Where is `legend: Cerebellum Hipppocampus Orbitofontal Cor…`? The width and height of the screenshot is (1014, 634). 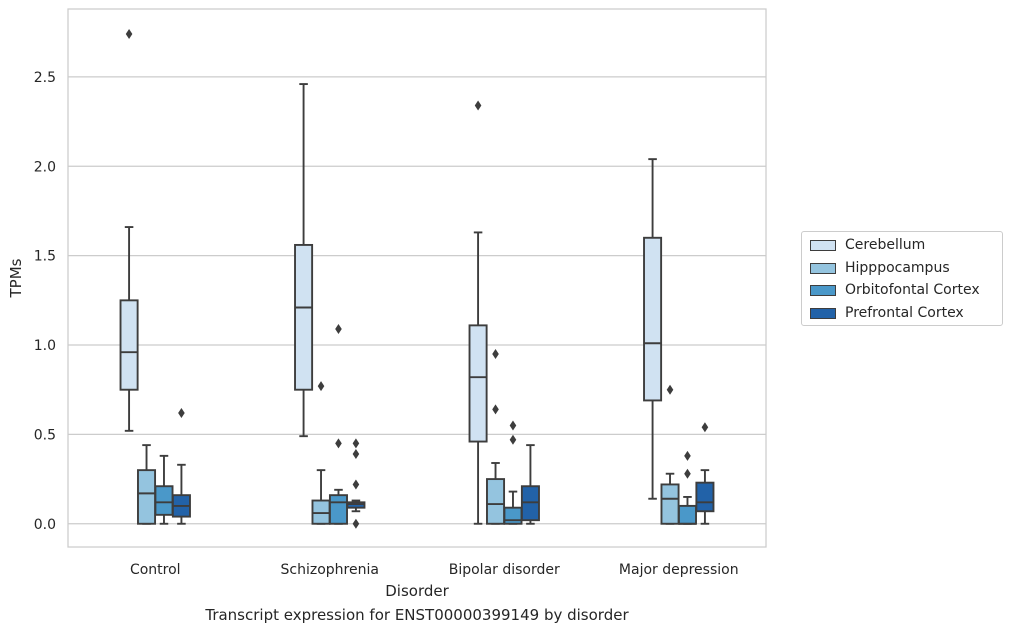 legend: Cerebellum Hipppocampus Orbitofontal Cor… is located at coordinates (902, 278).